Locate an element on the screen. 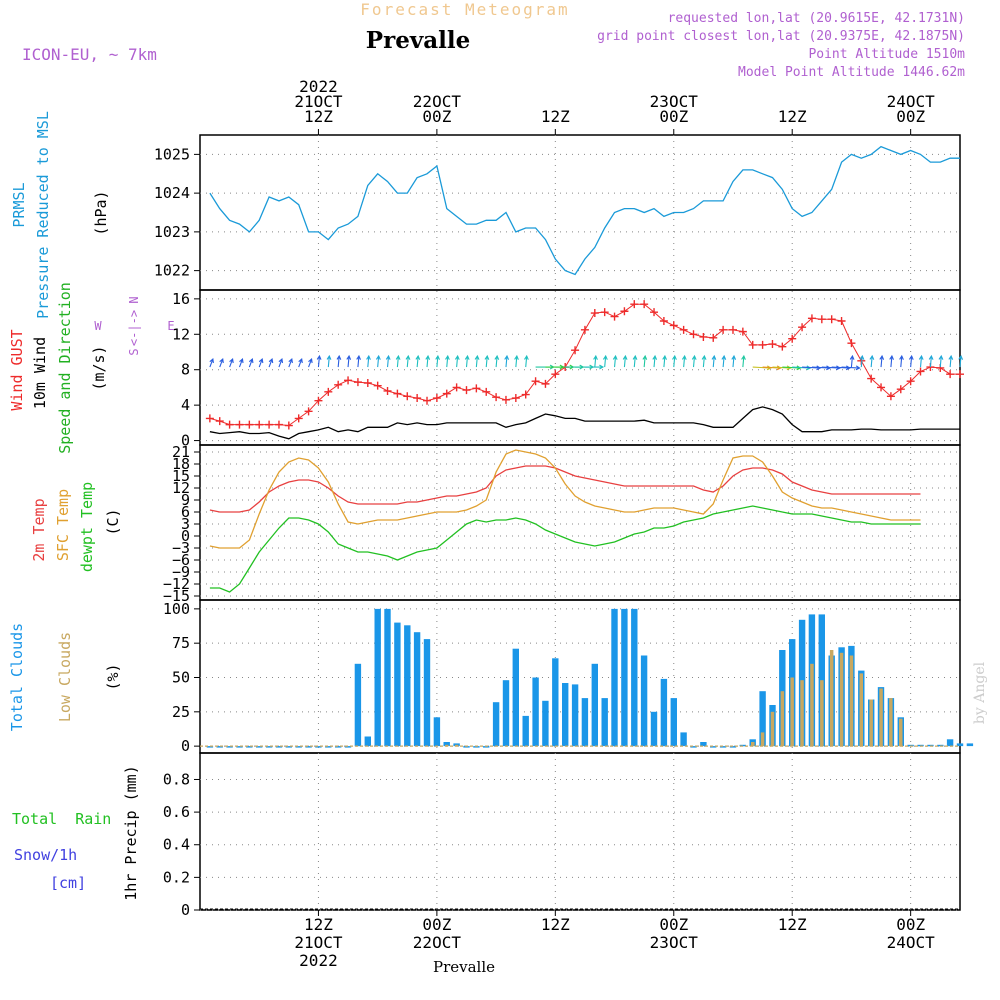 The width and height of the screenshot is (1000, 1000). x-tick-label-top: 21OCT is located at coordinates (318, 101).